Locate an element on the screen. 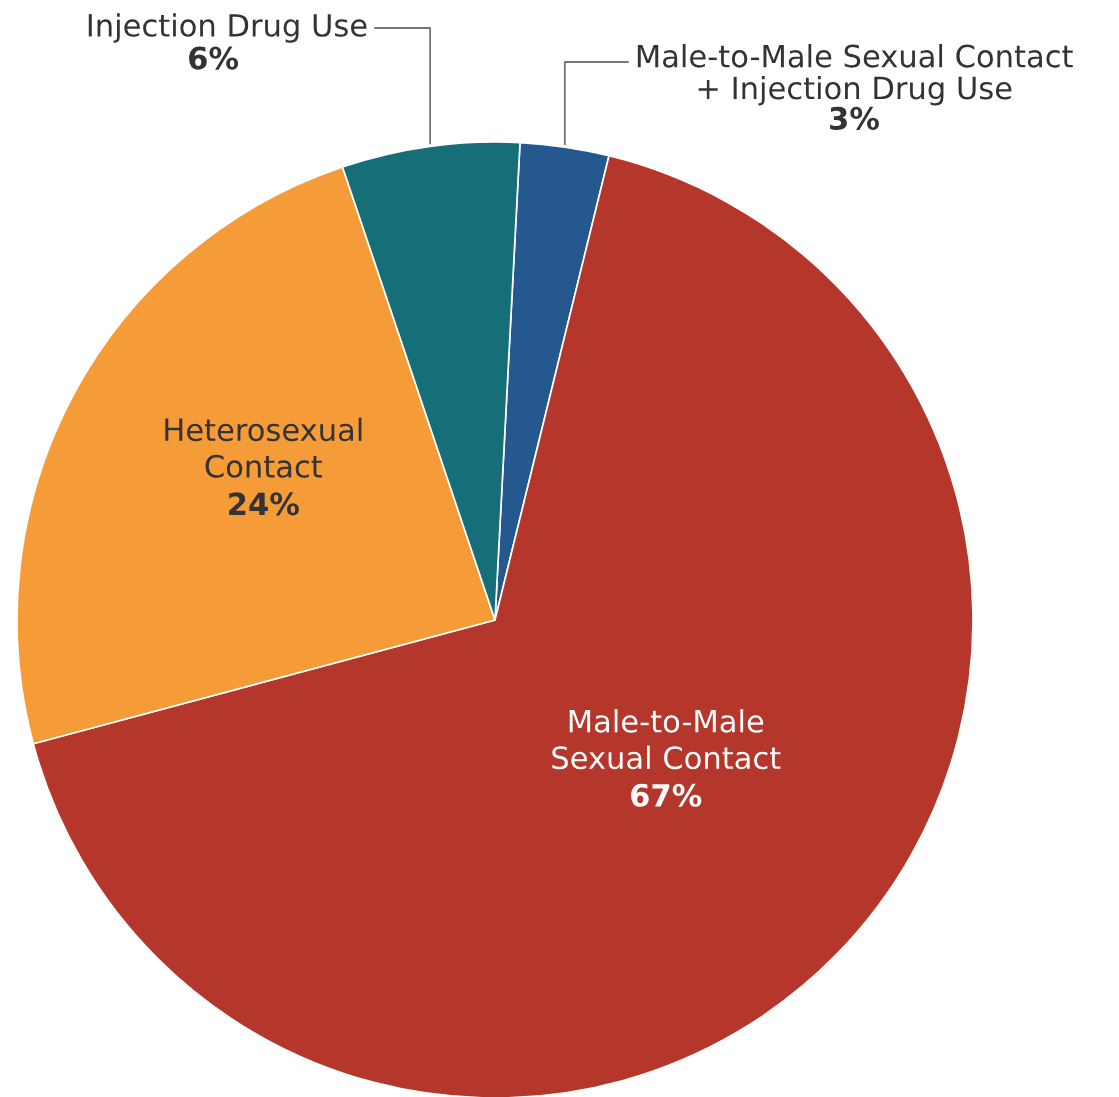  data-label: 6% is located at coordinates (214, 58).